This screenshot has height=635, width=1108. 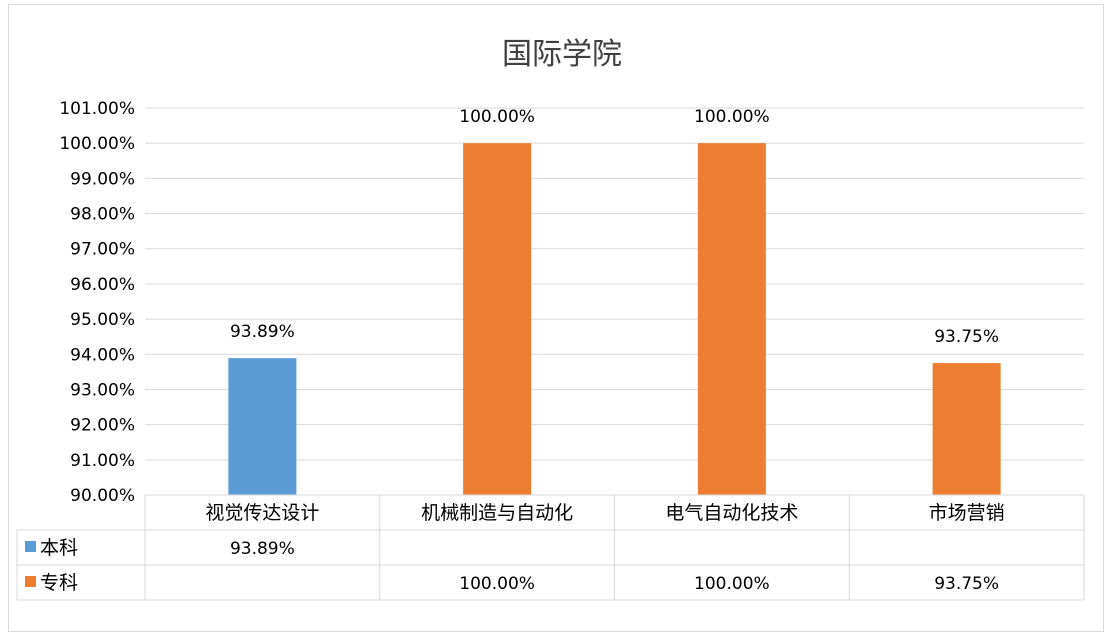 I want to click on y-tick-label: 91.00%, so click(x=102, y=461).